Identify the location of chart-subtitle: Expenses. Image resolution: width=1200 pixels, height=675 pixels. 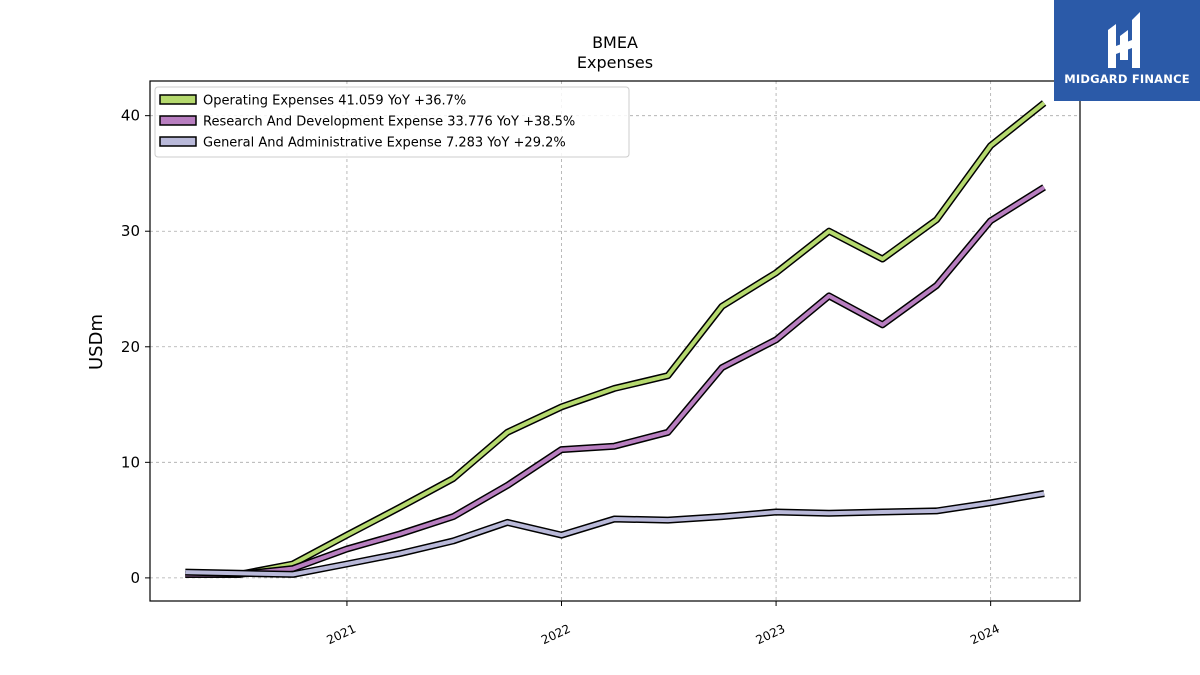
(615, 62).